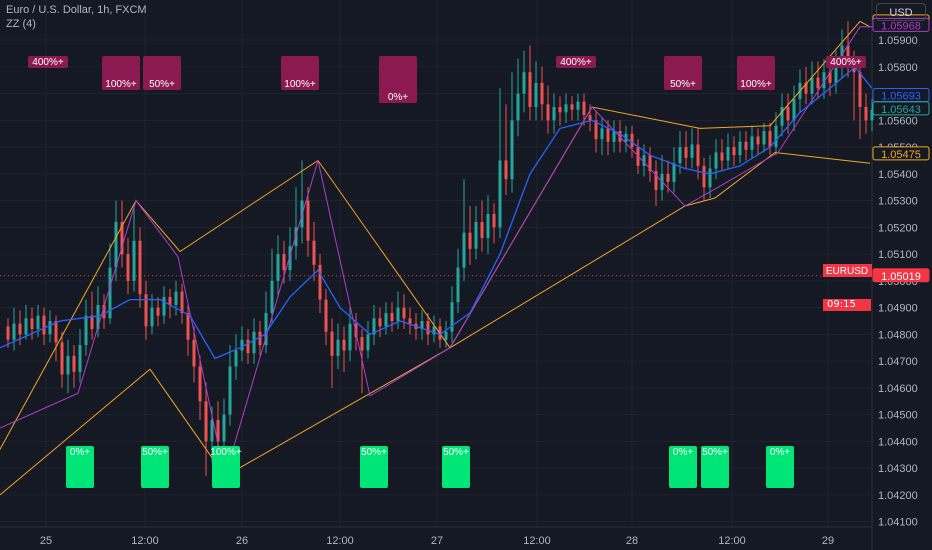 The height and width of the screenshot is (550, 932). I want to click on bear-percent-label: 50%+, so click(683, 73).